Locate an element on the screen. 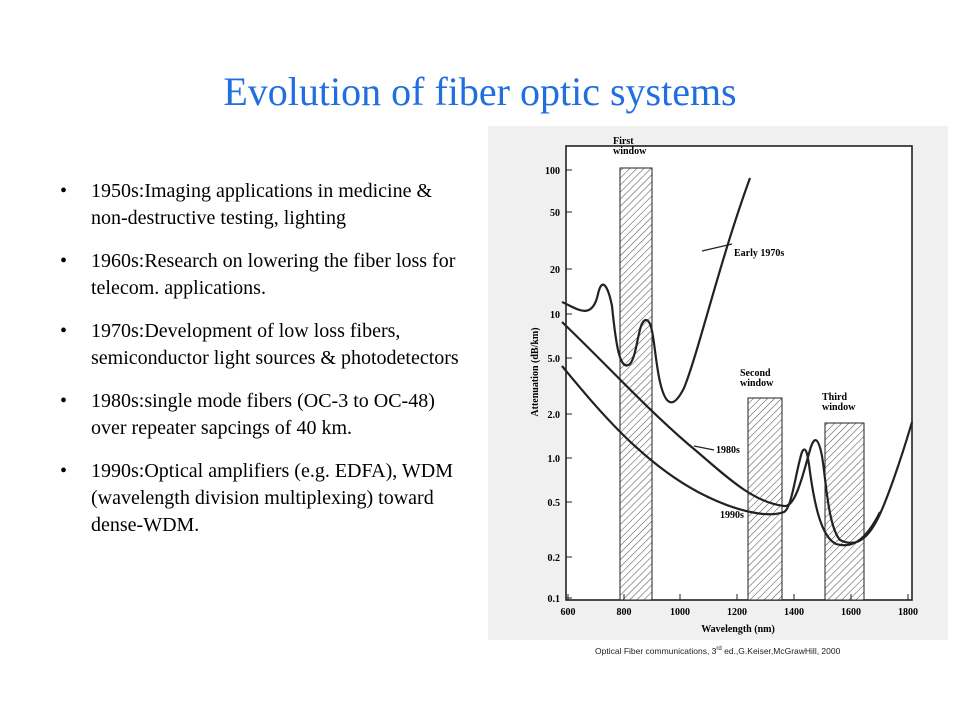 This screenshot has height=720, width=960. y-tick-label: 0.2 is located at coordinates (554, 558).